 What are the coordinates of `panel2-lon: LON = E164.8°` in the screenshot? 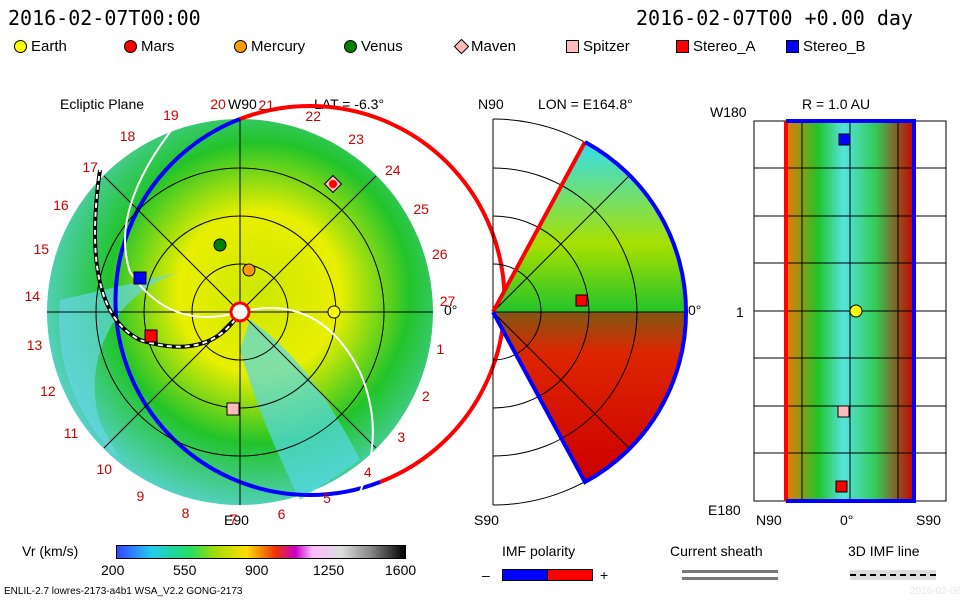 It's located at (585, 104).